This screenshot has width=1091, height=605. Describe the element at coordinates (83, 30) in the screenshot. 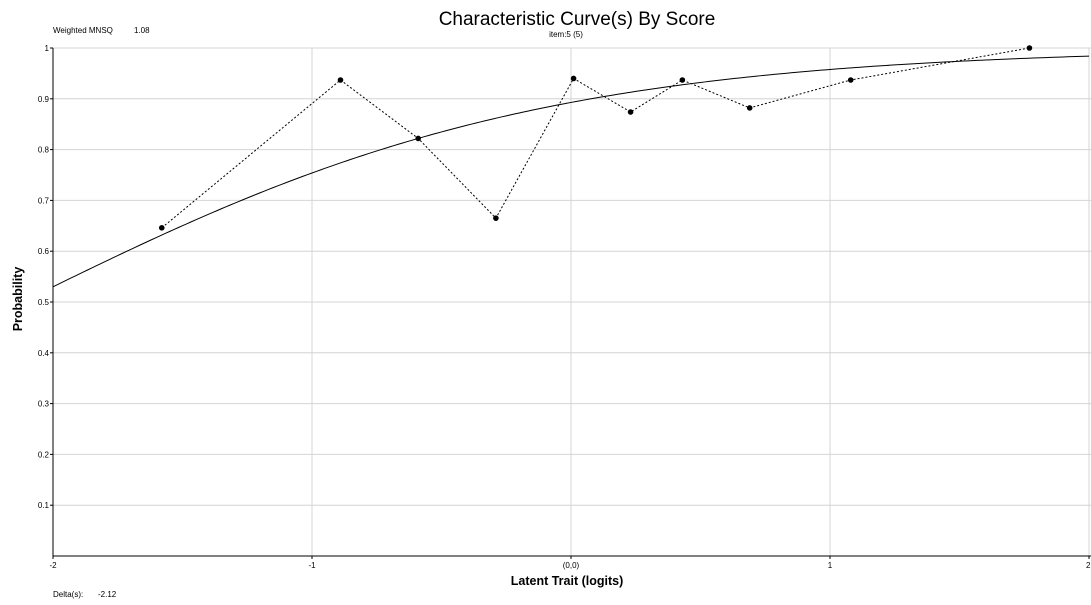

I see `fit-statistic-label: Weighted MNSQ` at that location.